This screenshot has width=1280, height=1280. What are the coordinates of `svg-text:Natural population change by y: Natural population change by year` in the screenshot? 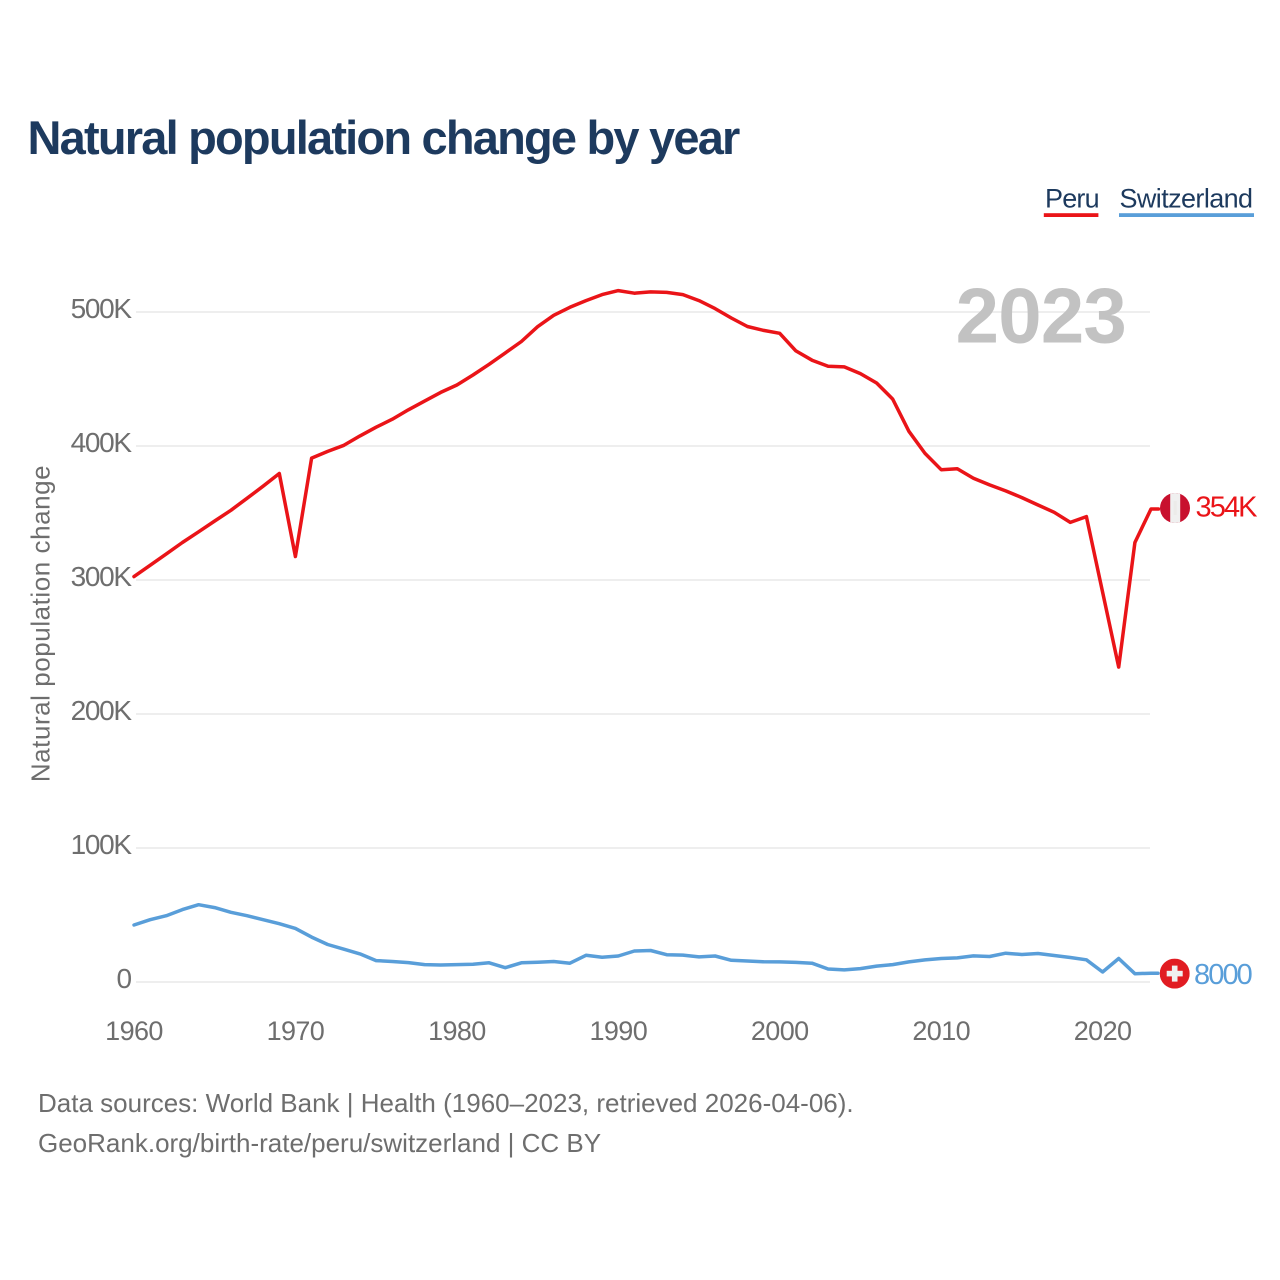 It's located at (384, 137).